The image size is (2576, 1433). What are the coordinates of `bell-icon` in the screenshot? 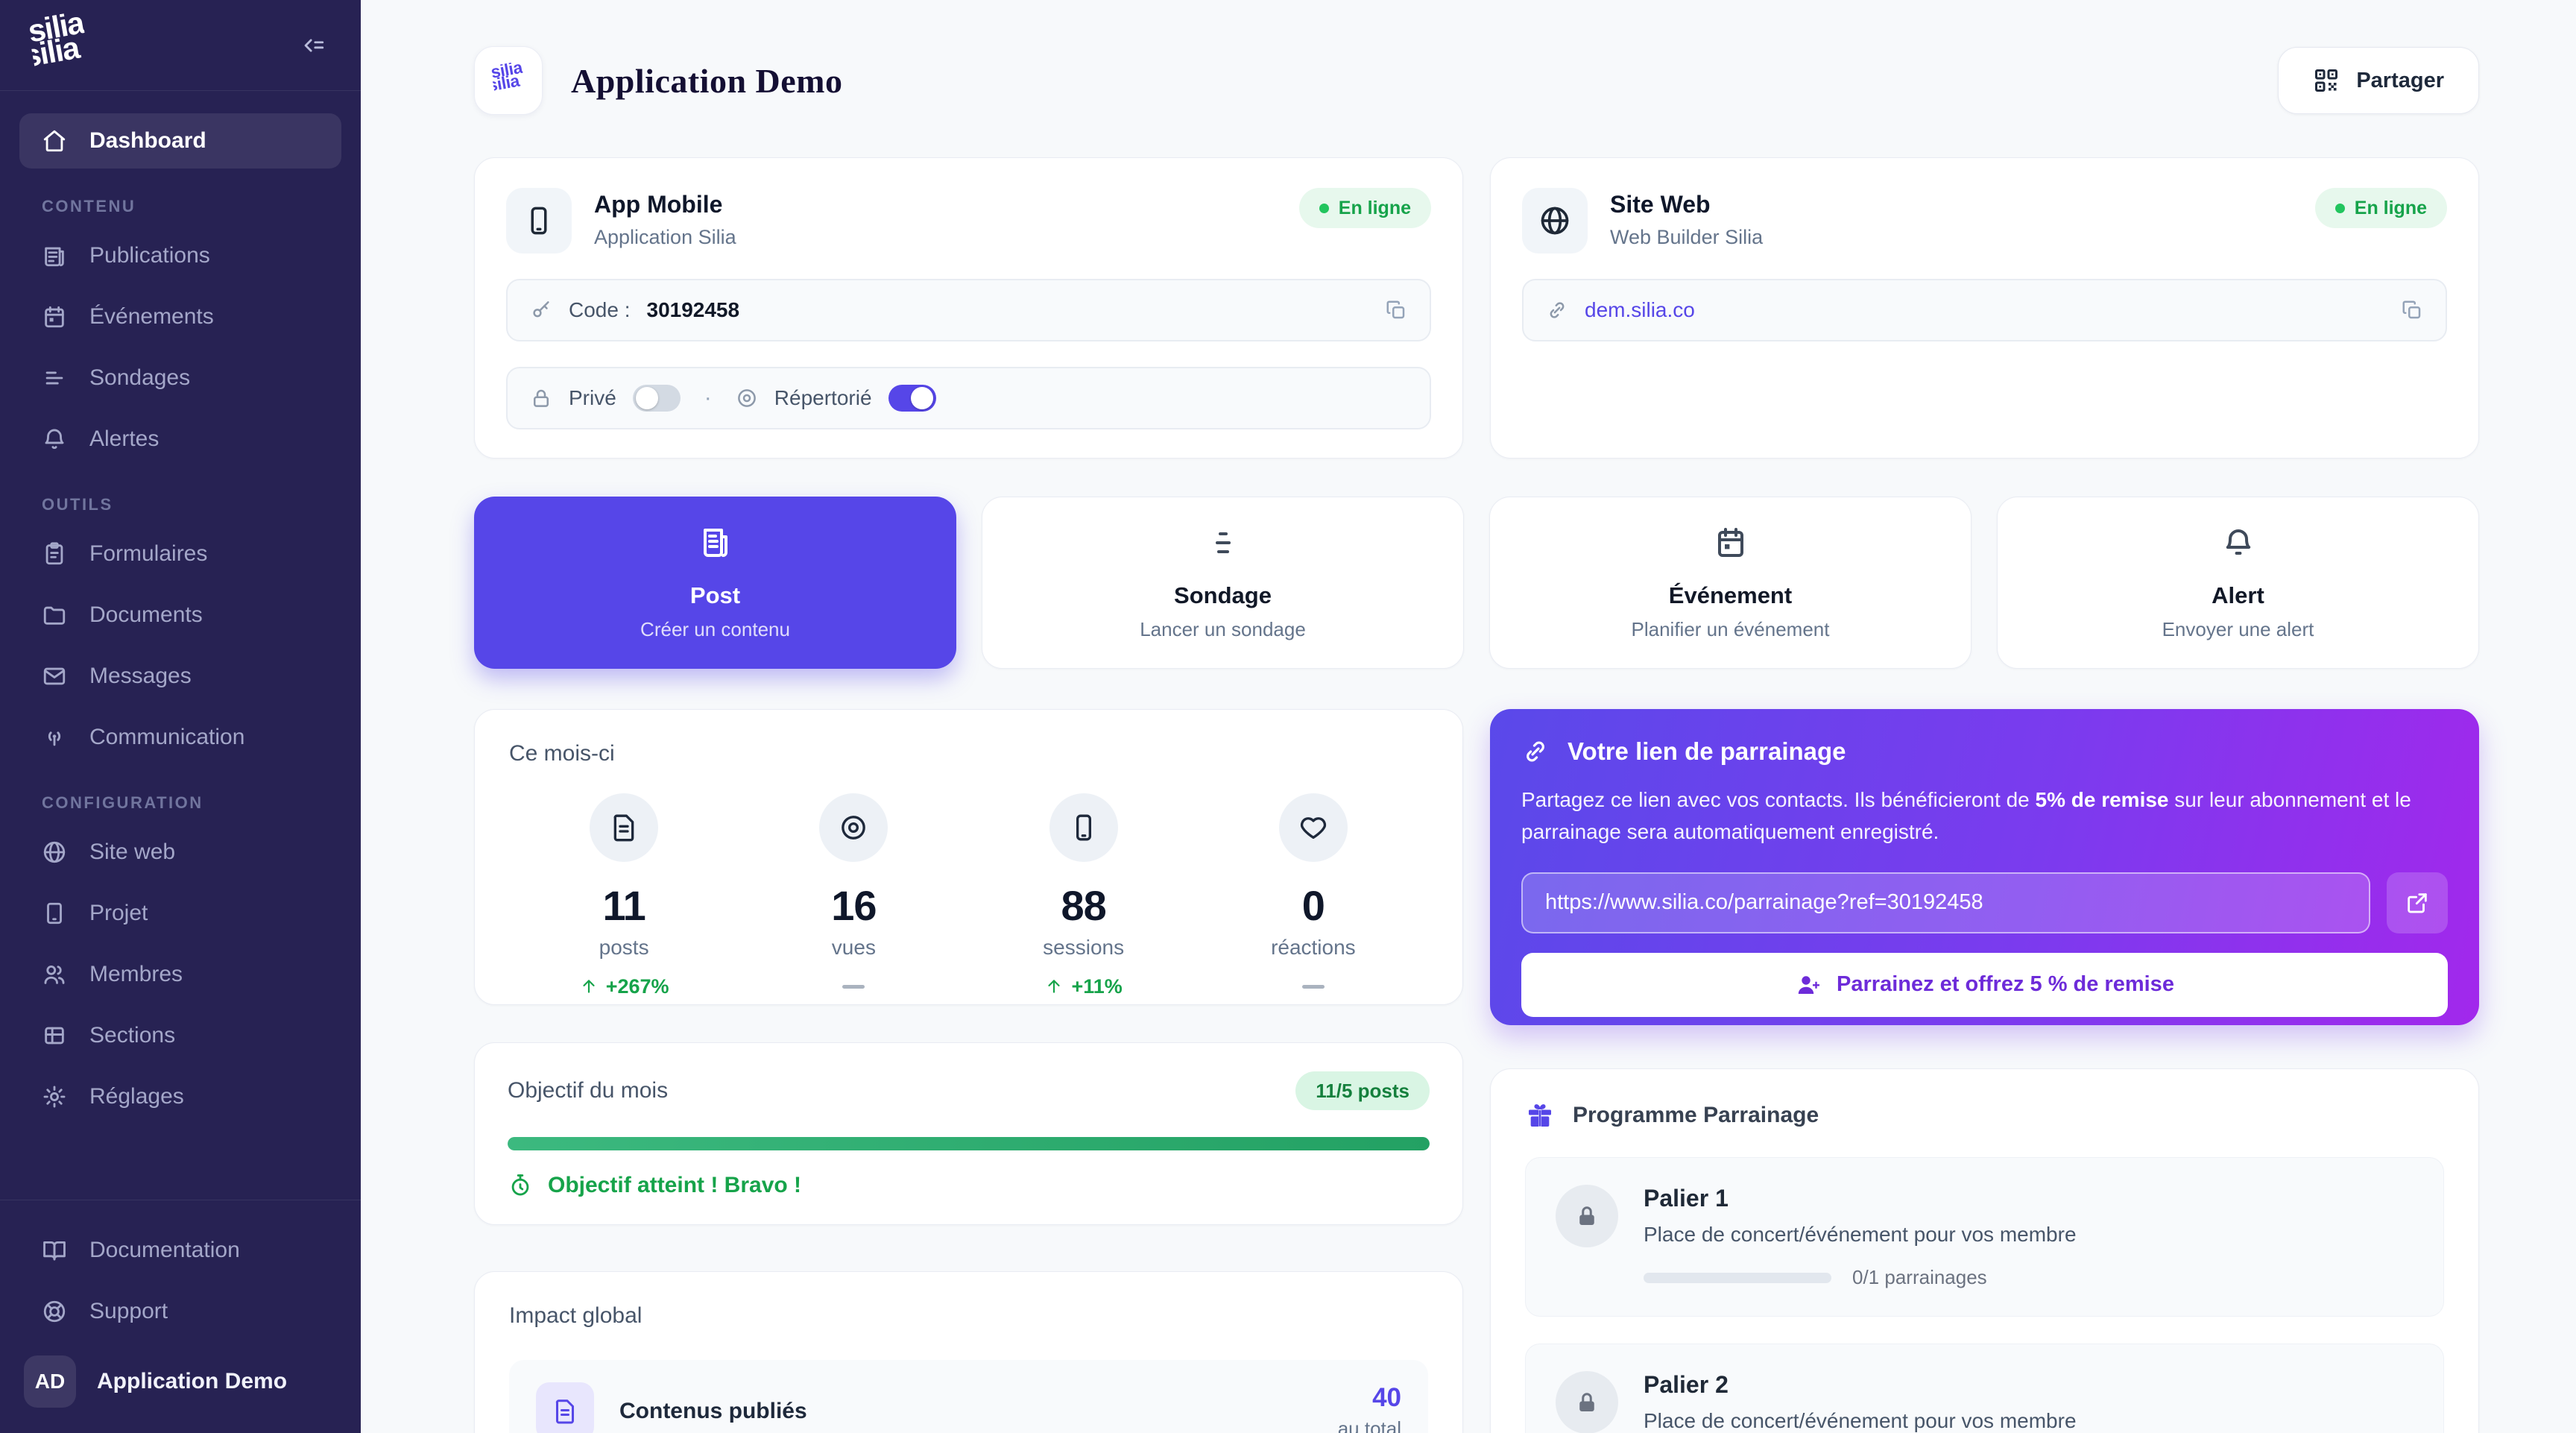 It's located at (2238, 544).